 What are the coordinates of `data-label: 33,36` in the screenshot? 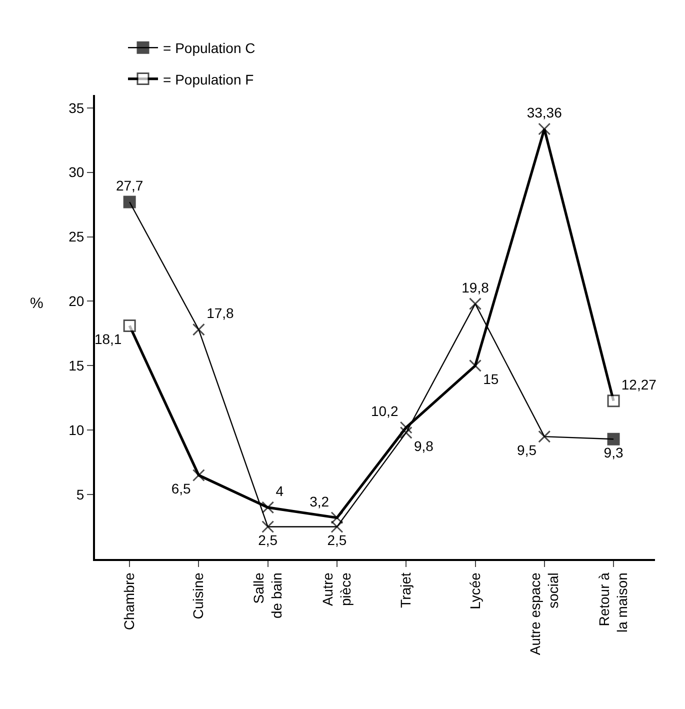 It's located at (544, 112).